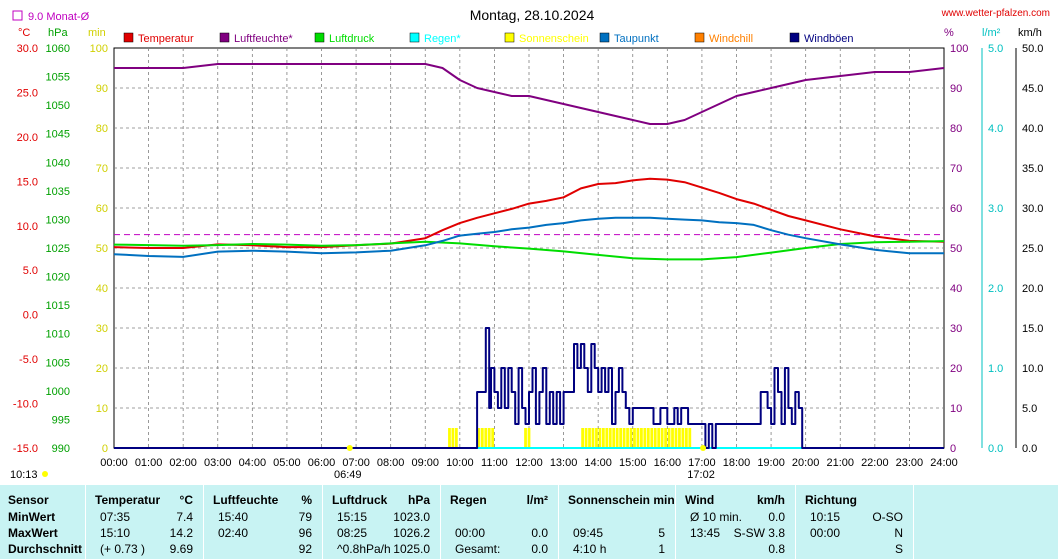  What do you see at coordinates (995, 49) in the screenshot?
I see `rain-tick-label: 5.0` at bounding box center [995, 49].